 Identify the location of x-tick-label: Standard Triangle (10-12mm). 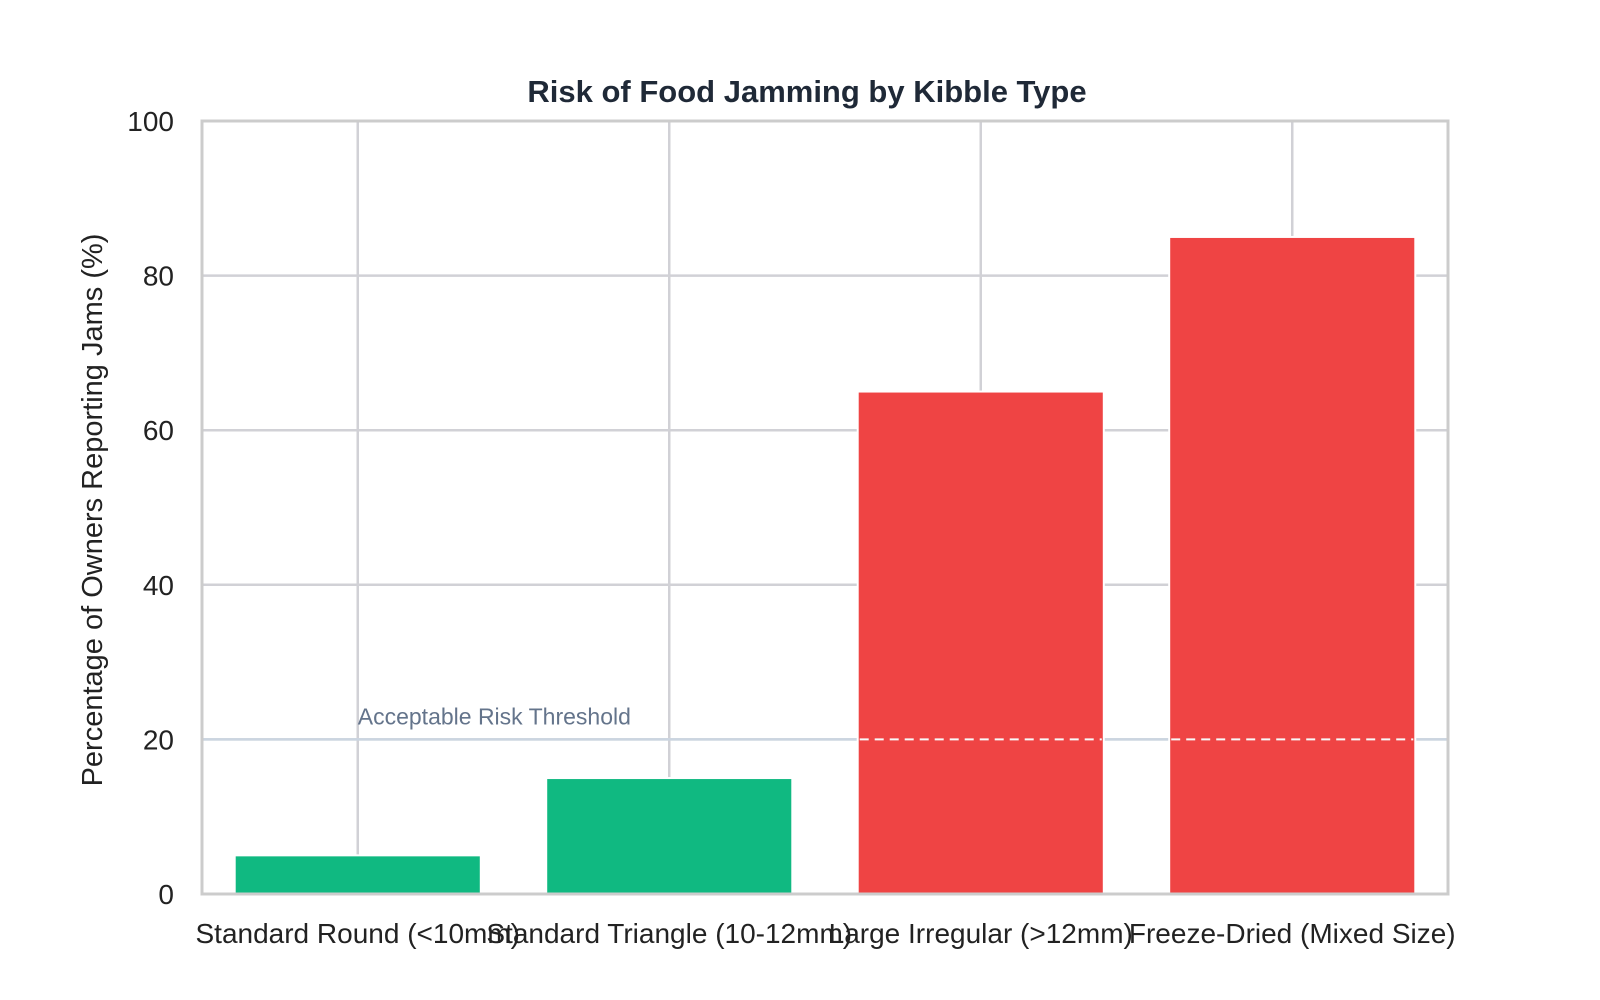
(669, 933).